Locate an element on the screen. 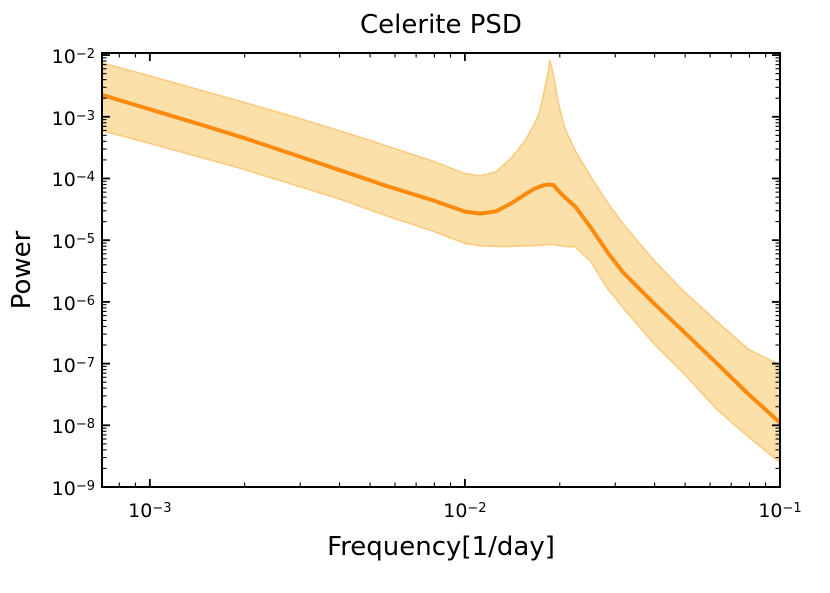 The width and height of the screenshot is (830, 593). chart-title: Celerite PSD is located at coordinates (441, 25).